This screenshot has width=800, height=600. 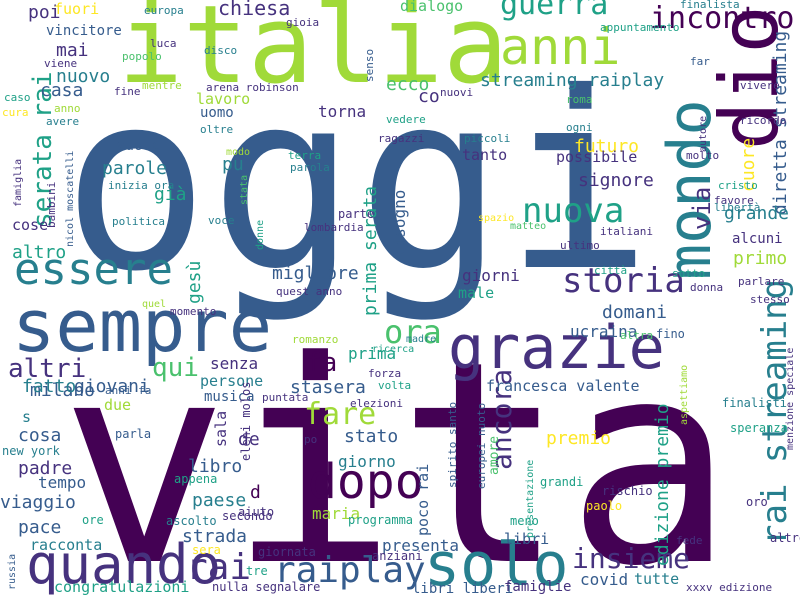 What do you see at coordinates (313, 54) in the screenshot?
I see `word: italia` at bounding box center [313, 54].